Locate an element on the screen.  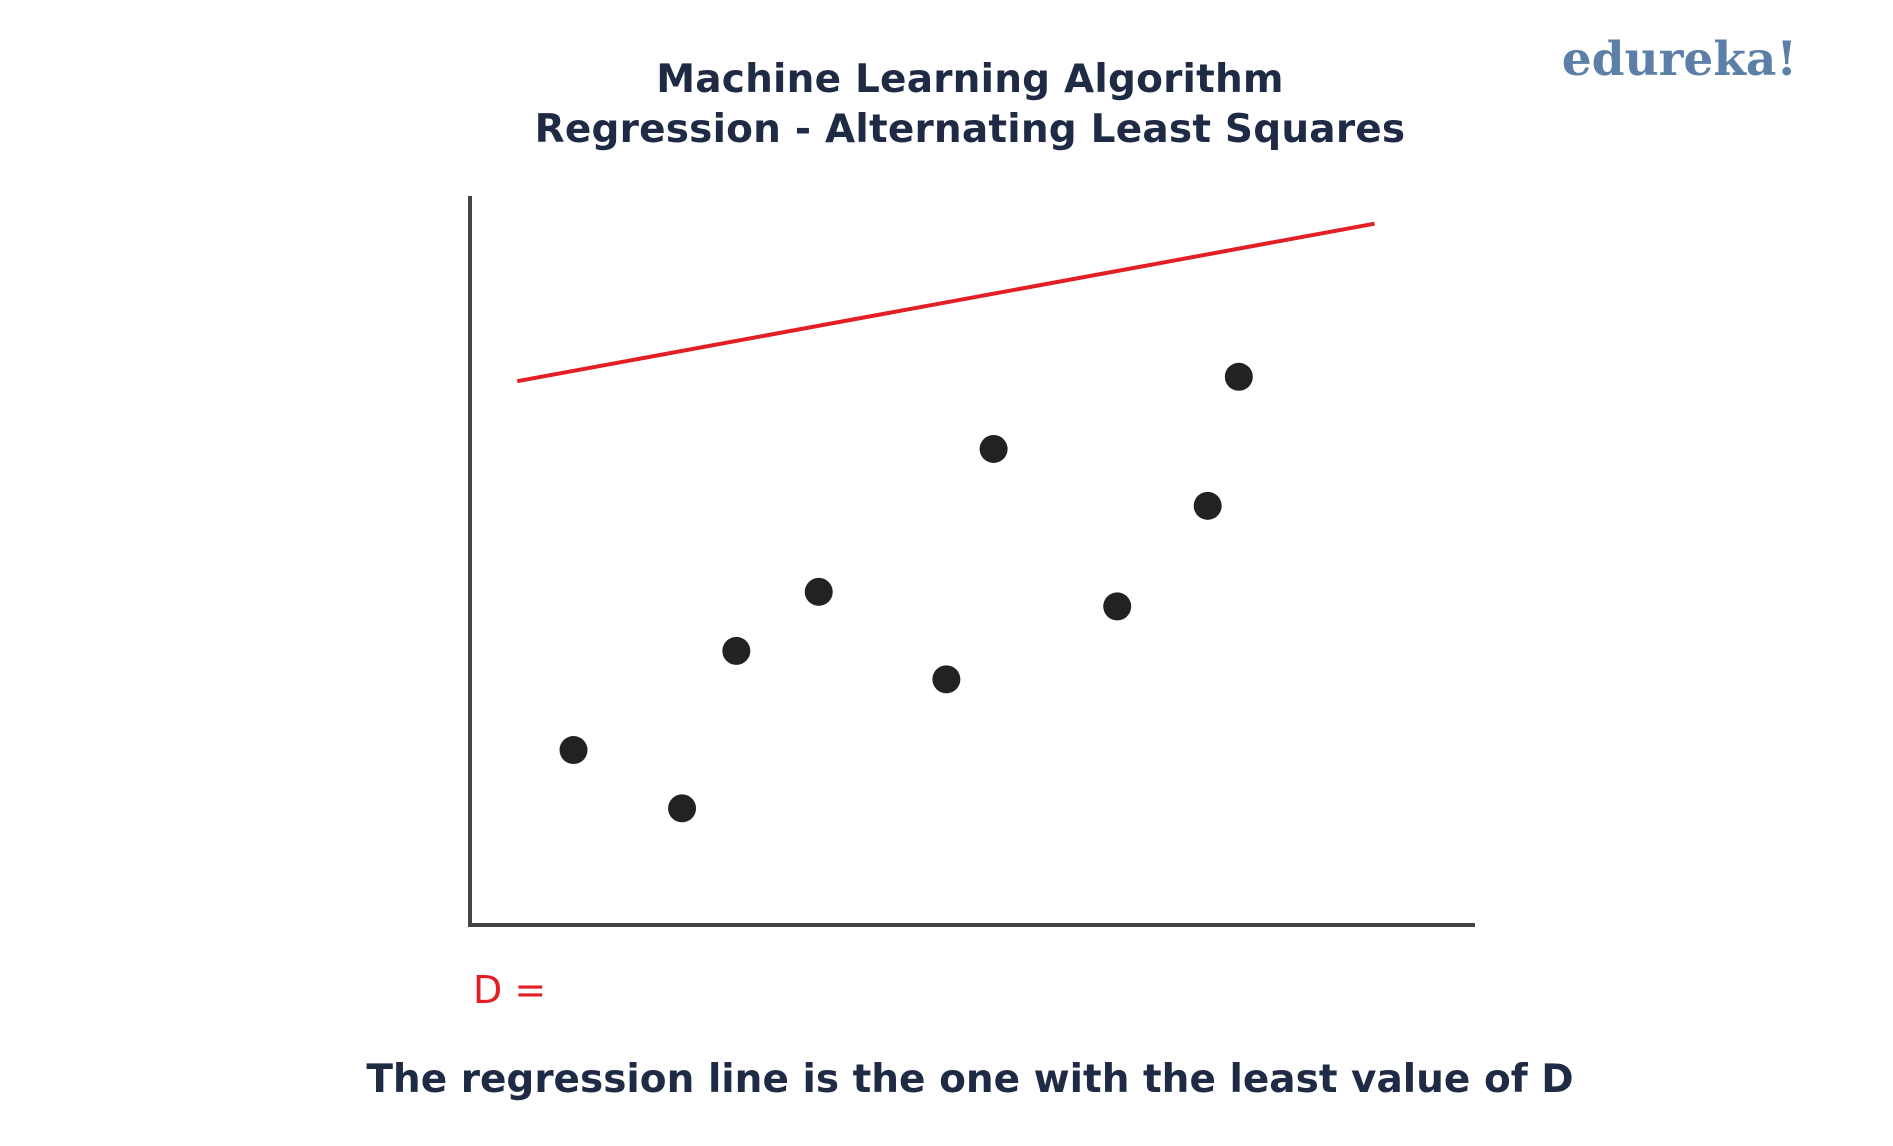
distance-label: D = is located at coordinates (510, 990).